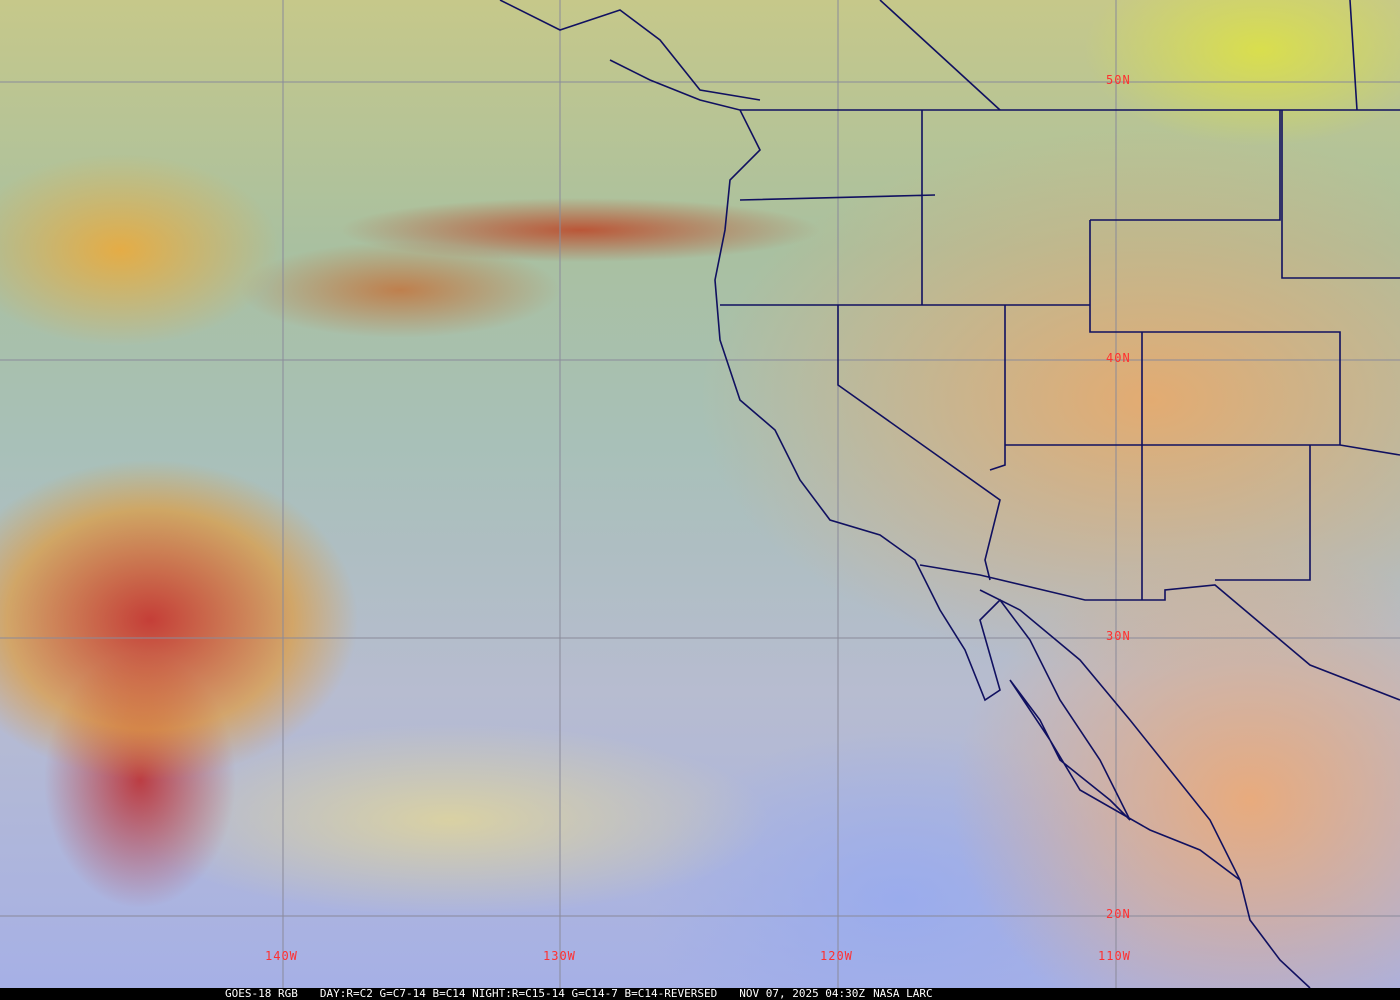  I want to click on lat-label-40n: 40N, so click(1118, 358).